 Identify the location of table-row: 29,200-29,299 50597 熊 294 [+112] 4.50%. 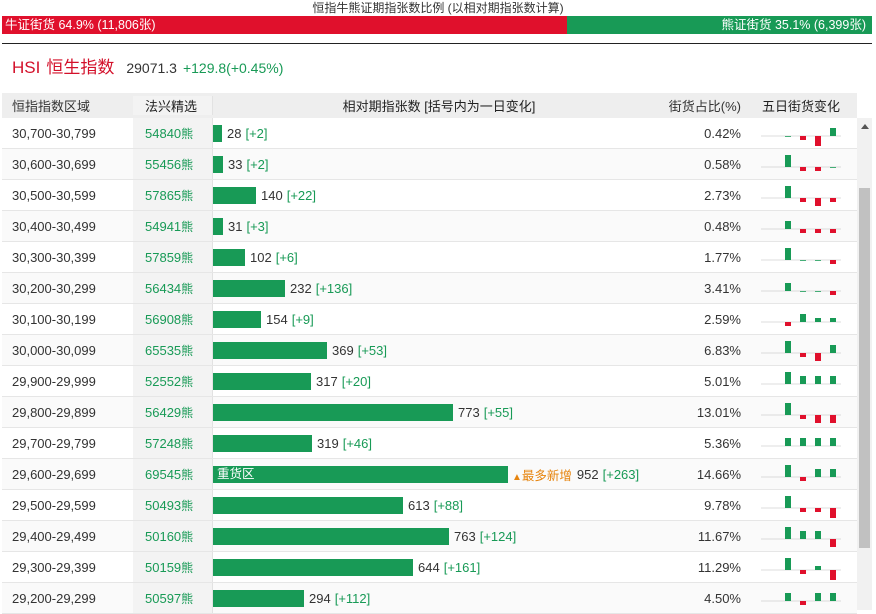
(429, 598).